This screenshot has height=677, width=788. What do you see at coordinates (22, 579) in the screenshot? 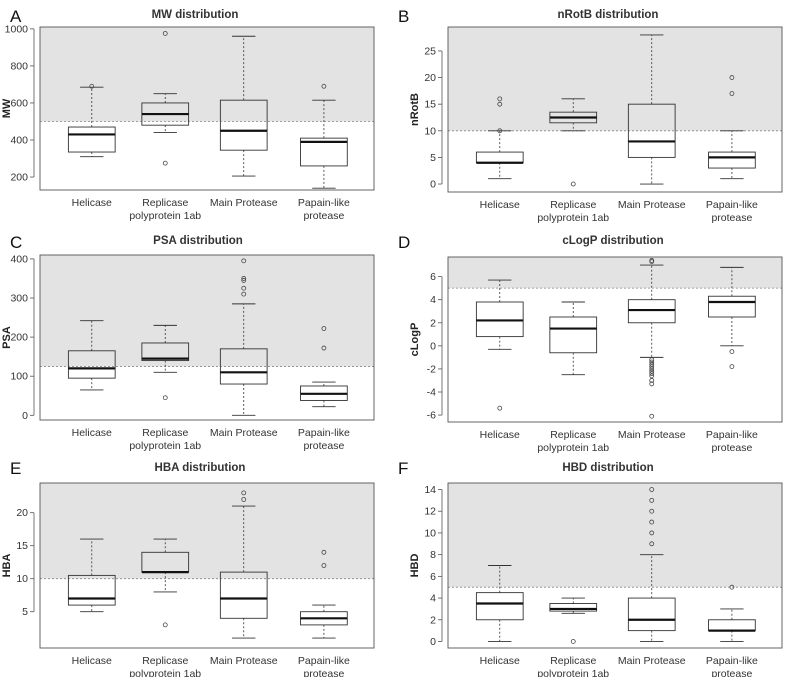
I see `y-tick-label: 10` at bounding box center [22, 579].